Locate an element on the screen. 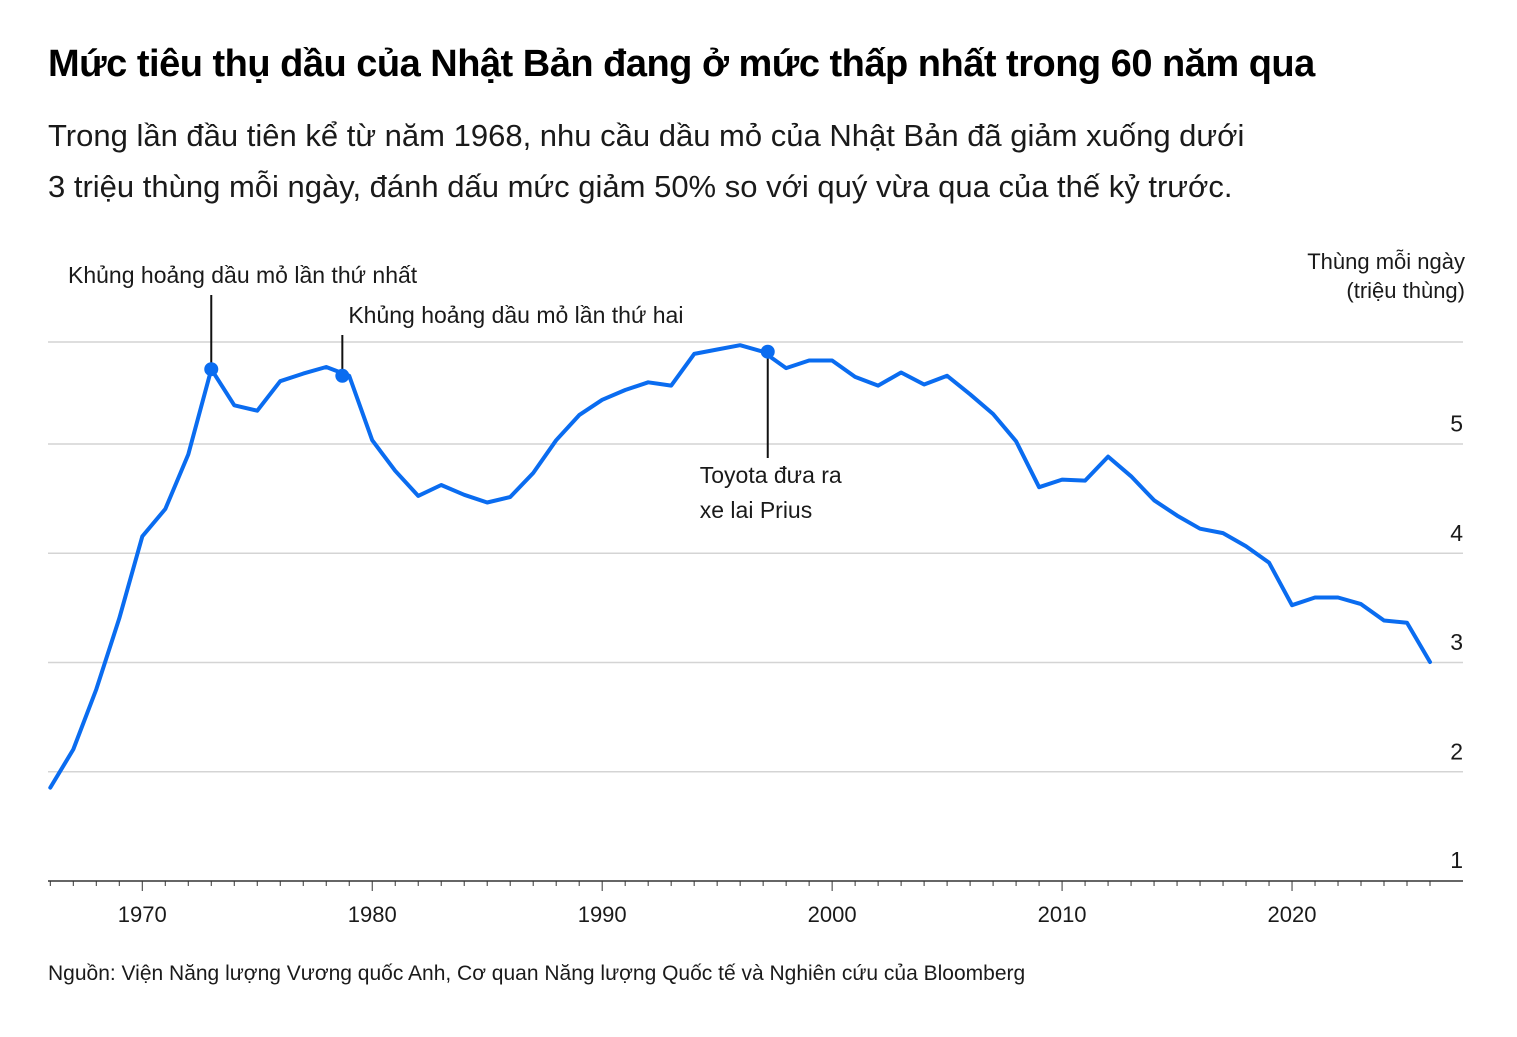 The height and width of the screenshot is (1037, 1517). annotation-2: Khủng hoảng dầu mỏ lần thứ hai is located at coordinates (509, 342).